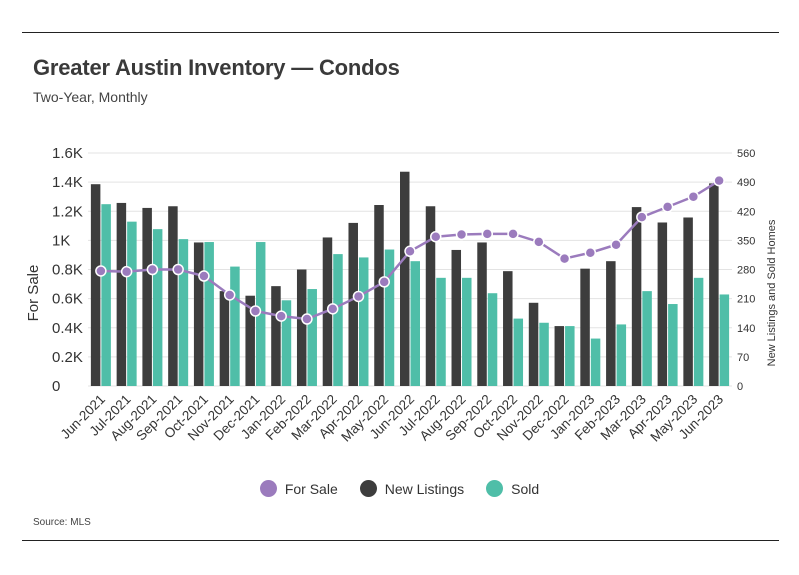 The height and width of the screenshot is (575, 799). Describe the element at coordinates (772, 292) in the screenshot. I see `y-axis-right-title: New Listings and Sold Homes` at that location.